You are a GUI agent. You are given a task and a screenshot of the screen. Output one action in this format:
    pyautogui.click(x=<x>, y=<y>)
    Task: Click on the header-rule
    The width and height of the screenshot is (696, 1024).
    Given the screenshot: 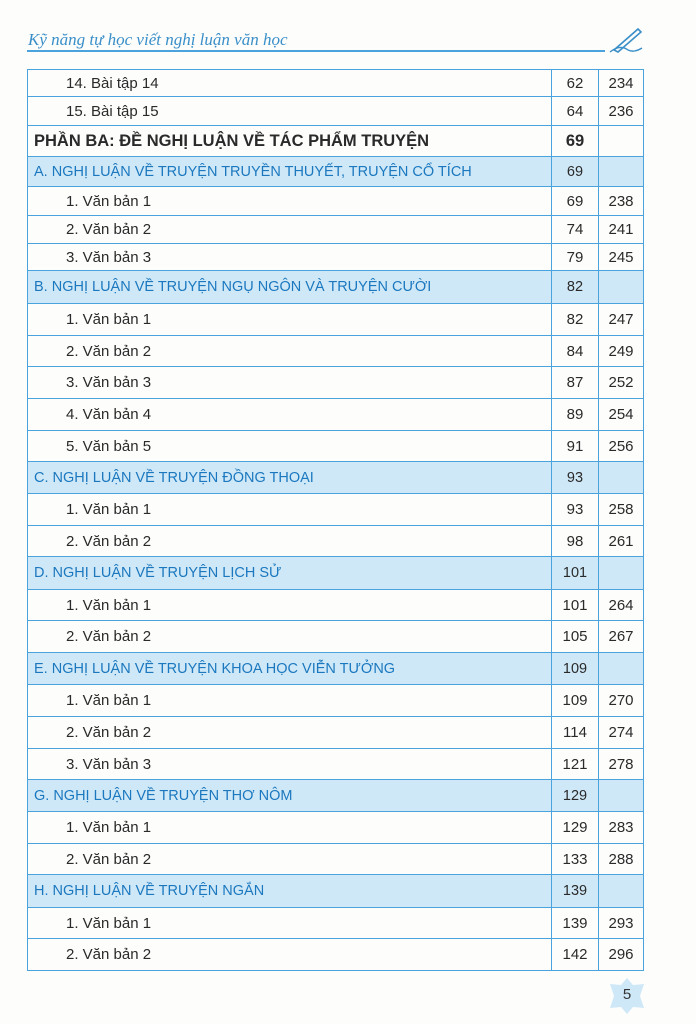 What is the action you would take?
    pyautogui.click(x=316, y=51)
    